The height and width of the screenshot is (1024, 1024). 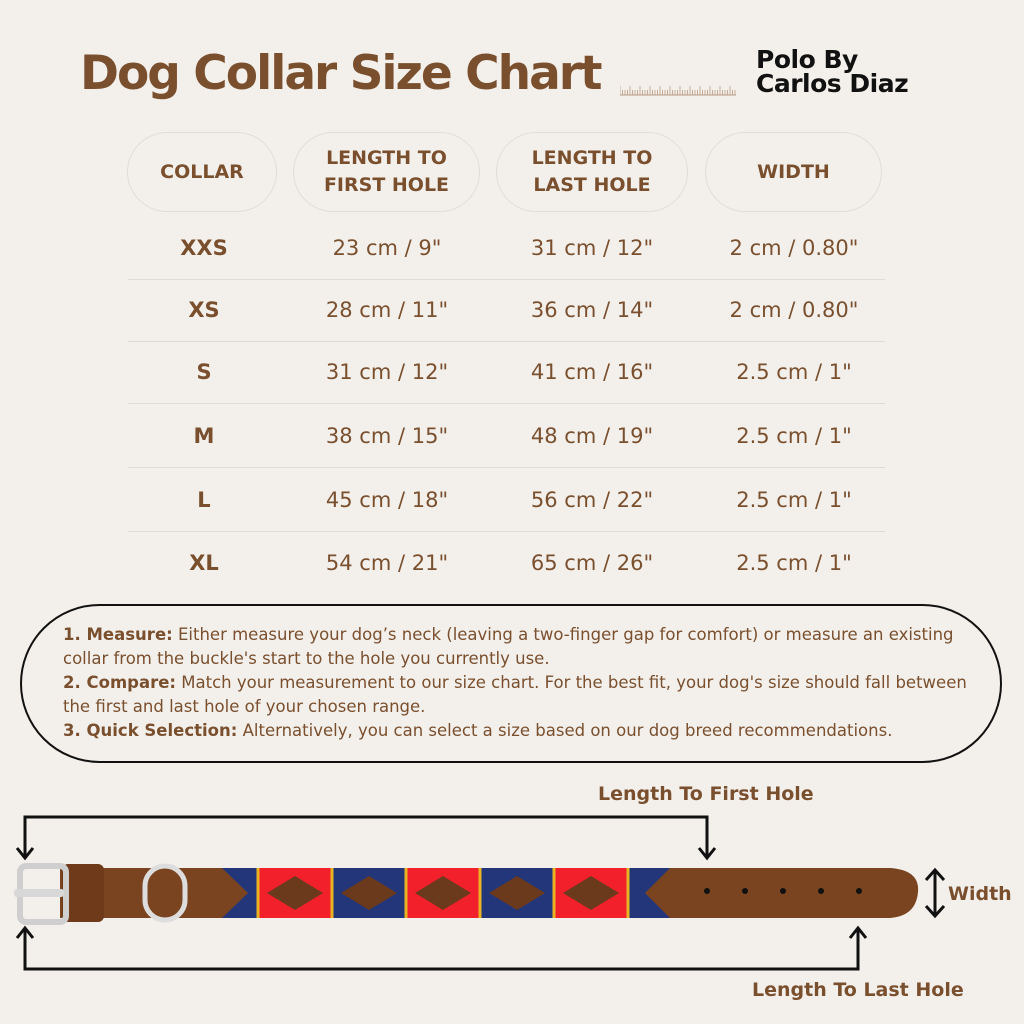 What do you see at coordinates (506, 563) in the screenshot?
I see `table-row: XL 54 cm / 21" 65 cm / 26" 2.5 cm / 1"` at bounding box center [506, 563].